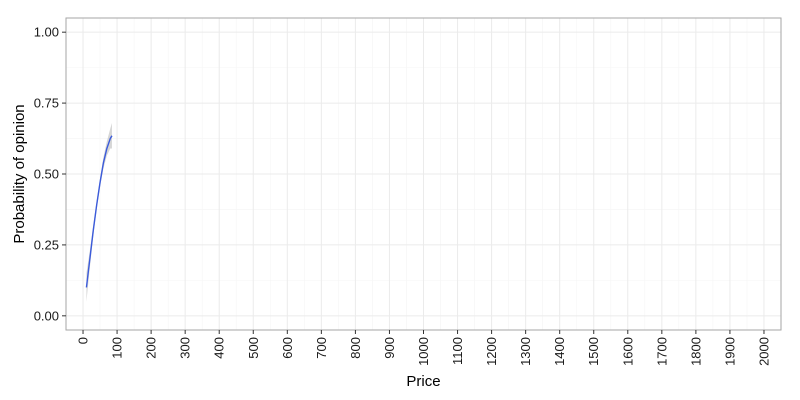  I want to click on x-tick-label: 1900, so click(729, 351).